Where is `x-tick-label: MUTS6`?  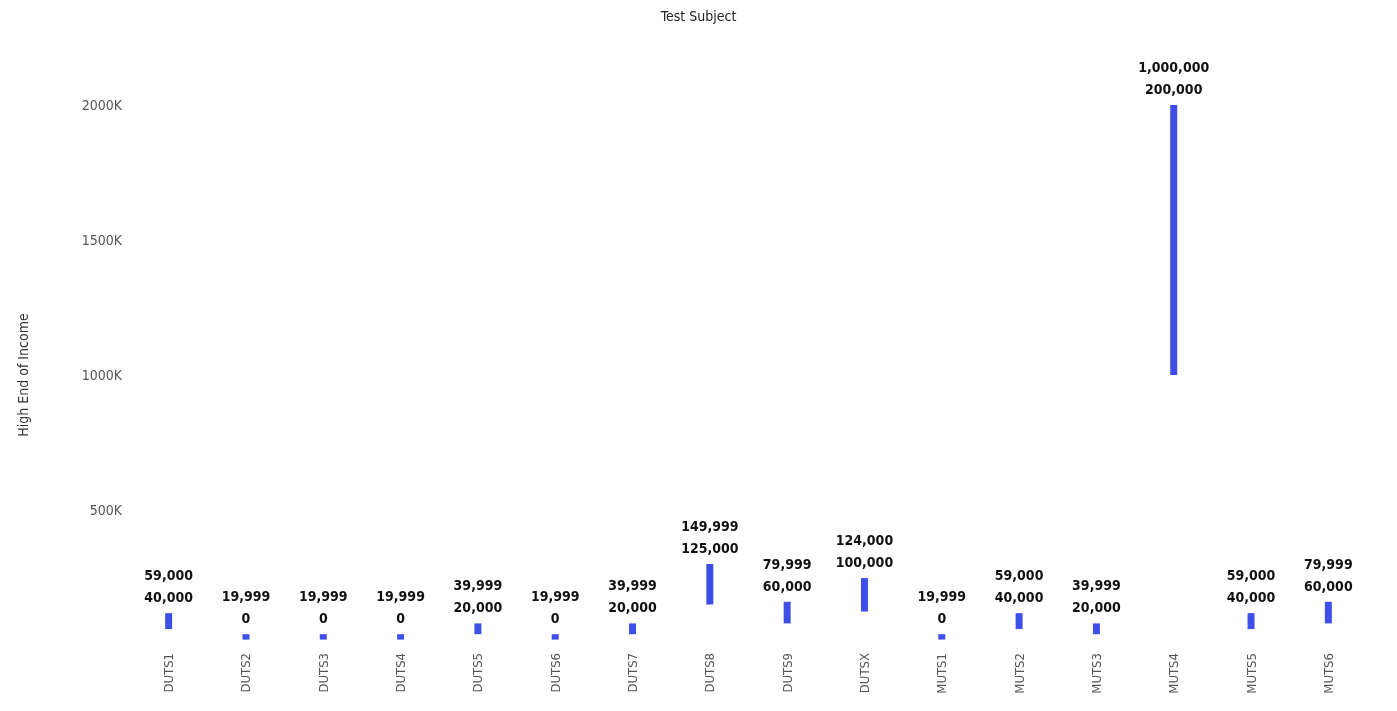
x-tick-label: MUTS6 is located at coordinates (1328, 673).